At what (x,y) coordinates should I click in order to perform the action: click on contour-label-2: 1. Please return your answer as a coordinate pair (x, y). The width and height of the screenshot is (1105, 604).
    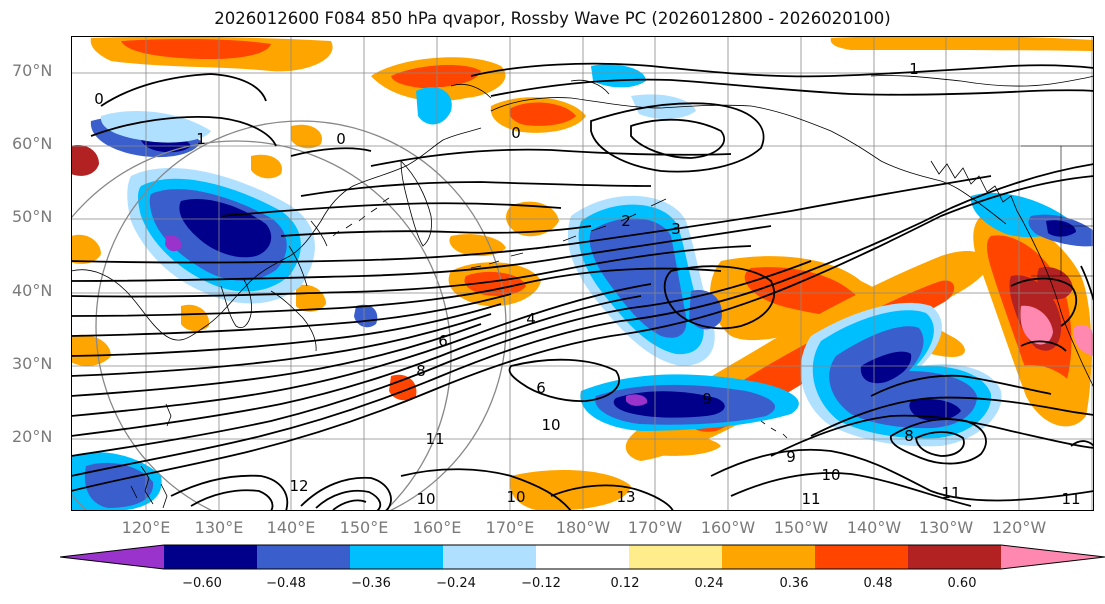
    Looking at the image, I should click on (201, 139).